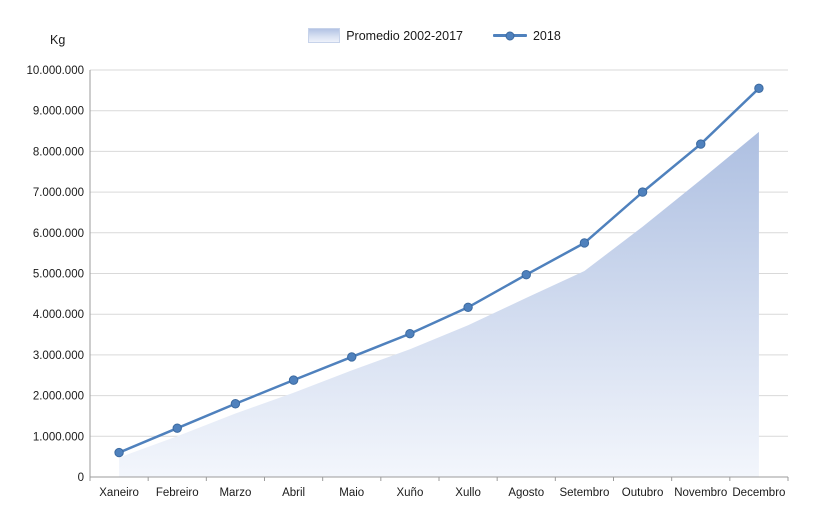 This screenshot has height=519, width=819. I want to click on y-axis-label: 0, so click(81, 478).